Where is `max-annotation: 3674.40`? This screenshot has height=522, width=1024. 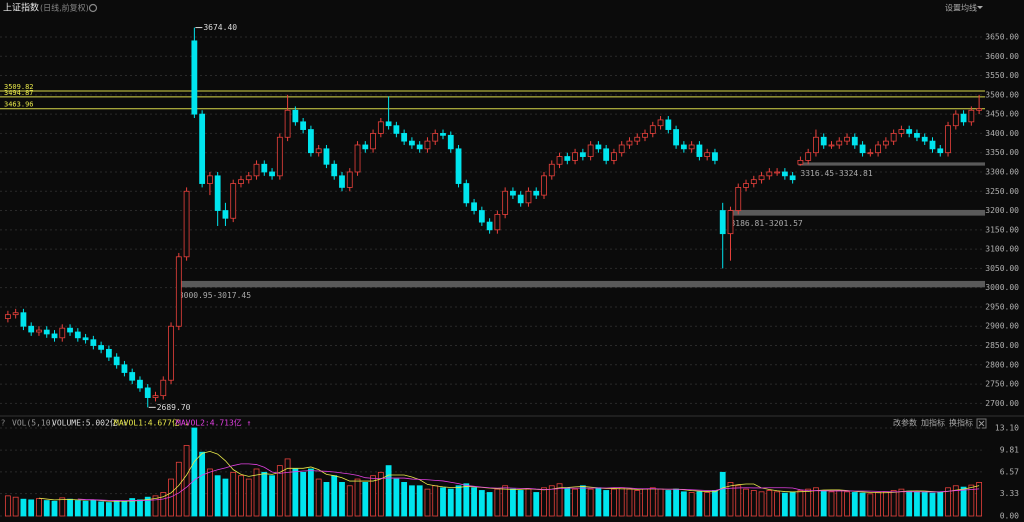 max-annotation: 3674.40 is located at coordinates (220, 27).